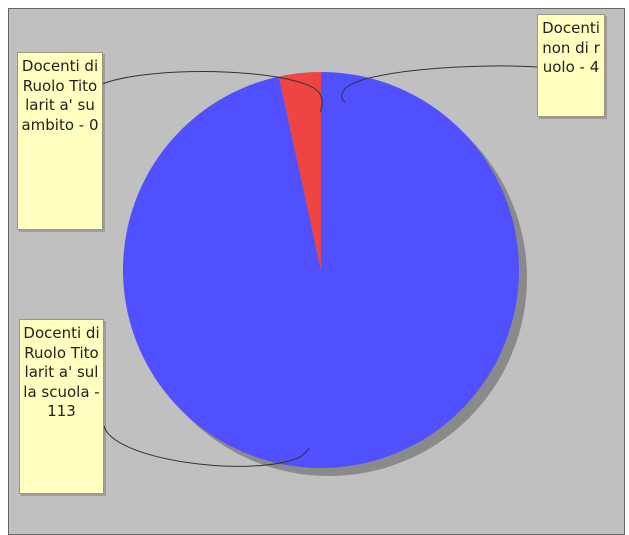 The width and height of the screenshot is (629, 535). Describe the element at coordinates (212, 92) in the screenshot. I see `leader-ruolo-su-ambito` at that location.